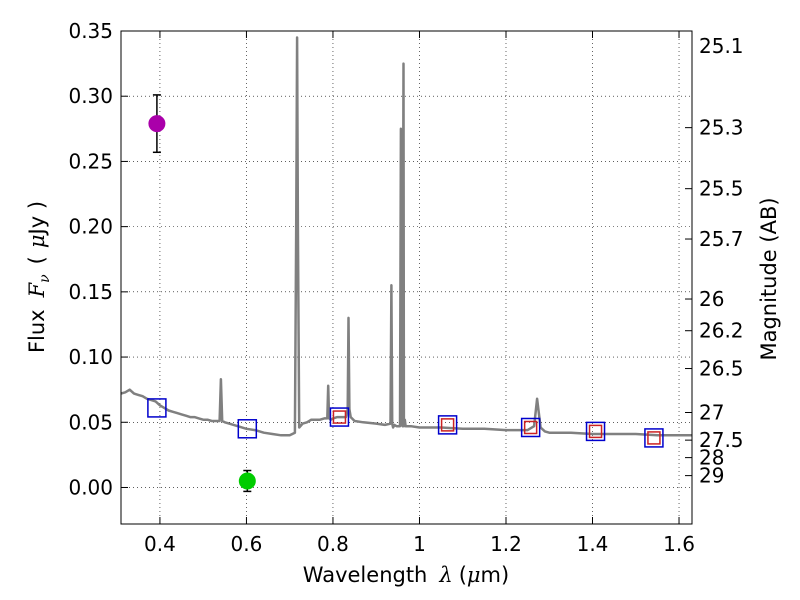 Image resolution: width=800 pixels, height=600 pixels. Describe the element at coordinates (247, 544) in the screenshot. I see `x-tick-label: 0.6` at that location.